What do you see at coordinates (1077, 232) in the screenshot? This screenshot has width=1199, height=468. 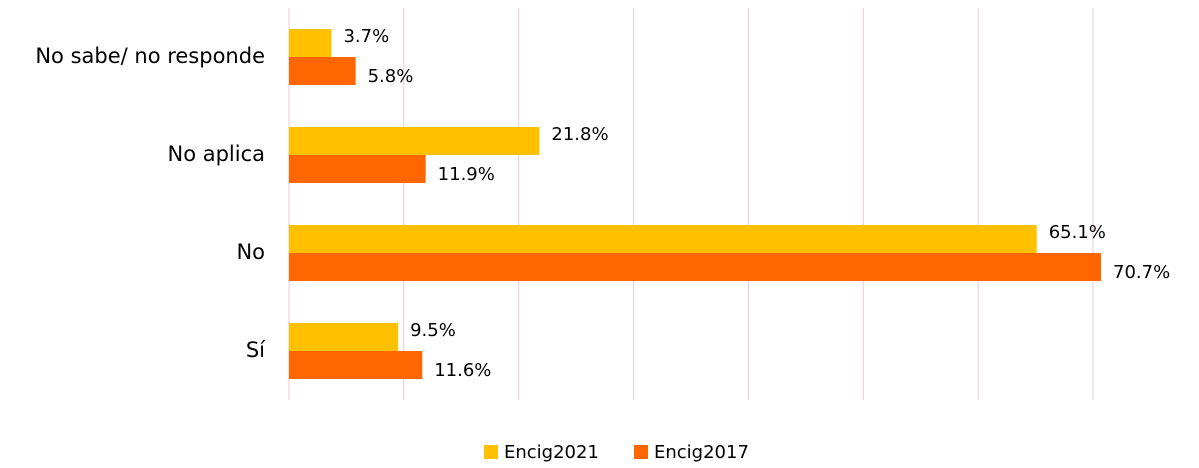 I see `data-label: 65.1%` at bounding box center [1077, 232].